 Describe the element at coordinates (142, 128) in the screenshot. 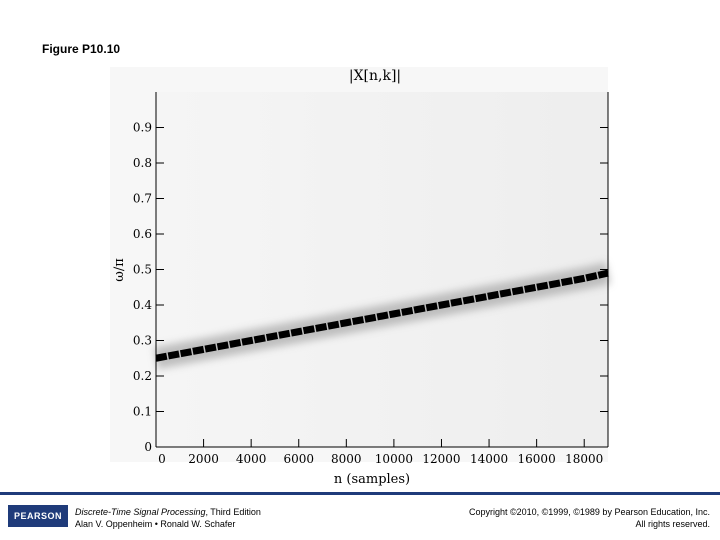

I see `y-tick-label: 0.9` at that location.